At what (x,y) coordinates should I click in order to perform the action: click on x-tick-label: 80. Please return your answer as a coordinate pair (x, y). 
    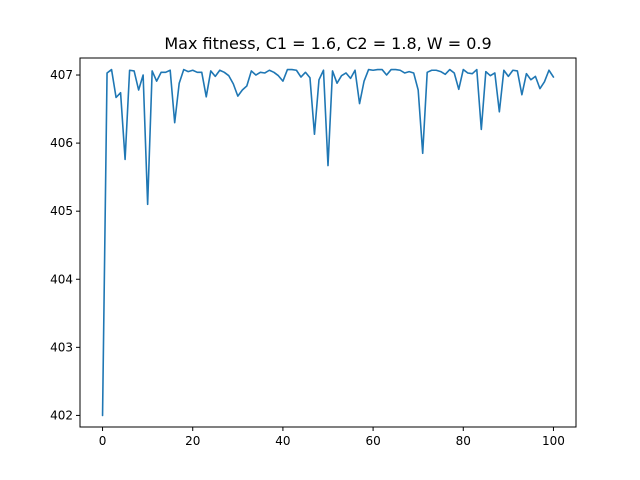
    Looking at the image, I should click on (463, 441).